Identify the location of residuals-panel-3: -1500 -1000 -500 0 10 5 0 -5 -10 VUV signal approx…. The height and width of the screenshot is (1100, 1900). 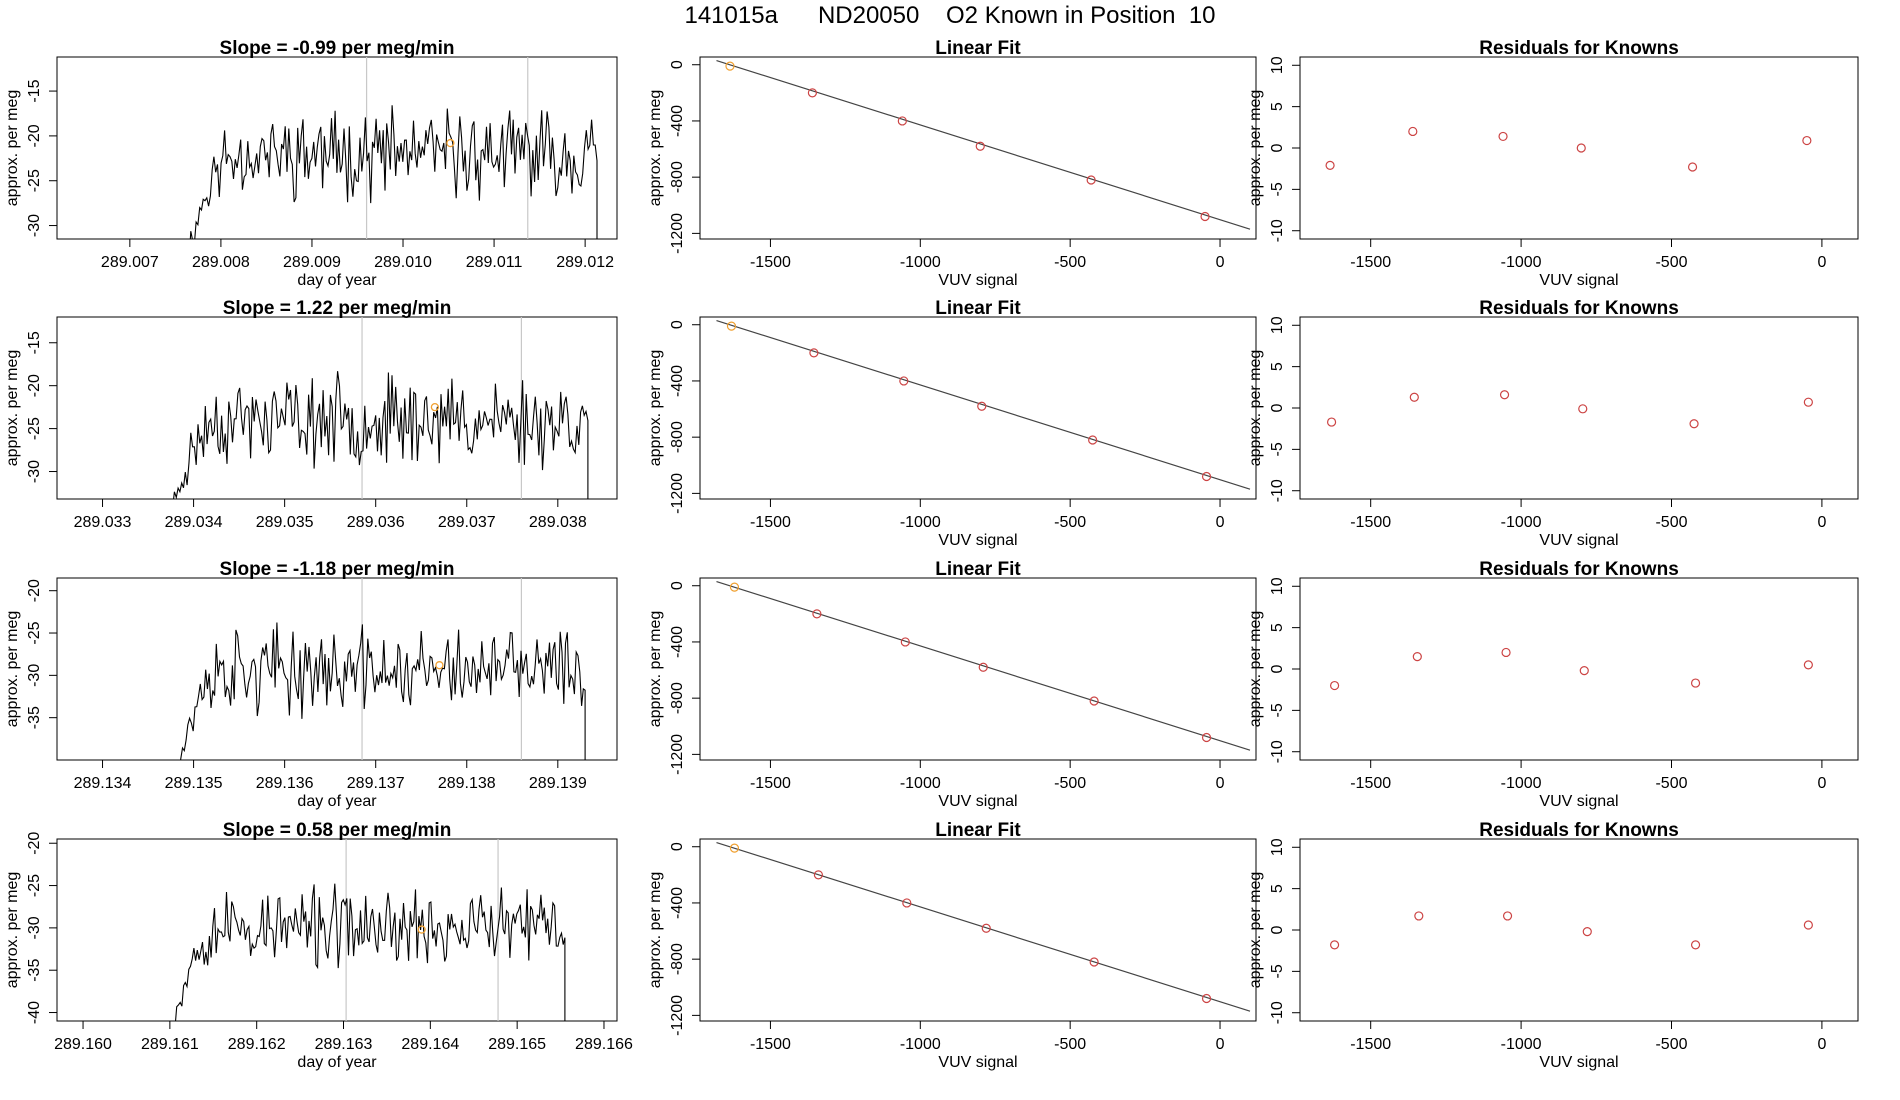
(1553, 684).